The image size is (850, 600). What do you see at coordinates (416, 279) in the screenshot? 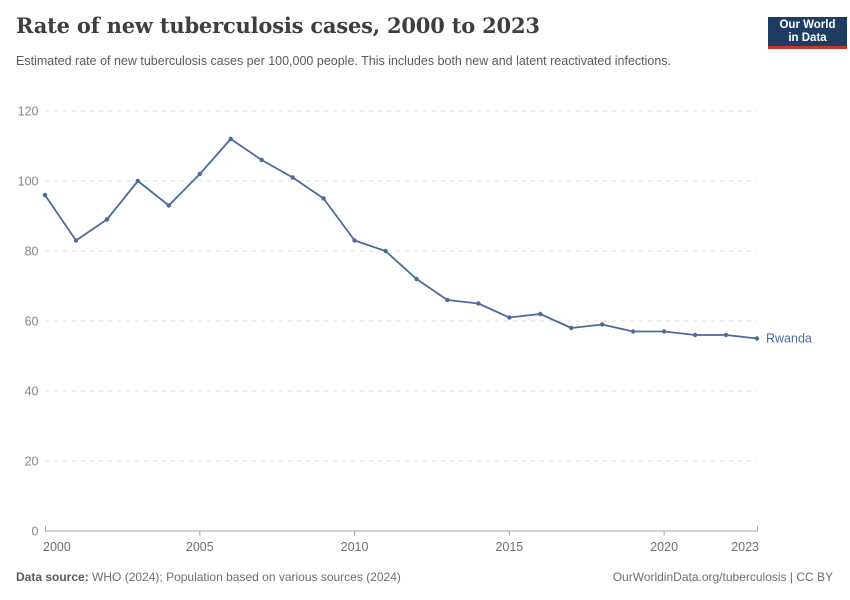
I see `data-point-2012` at bounding box center [416, 279].